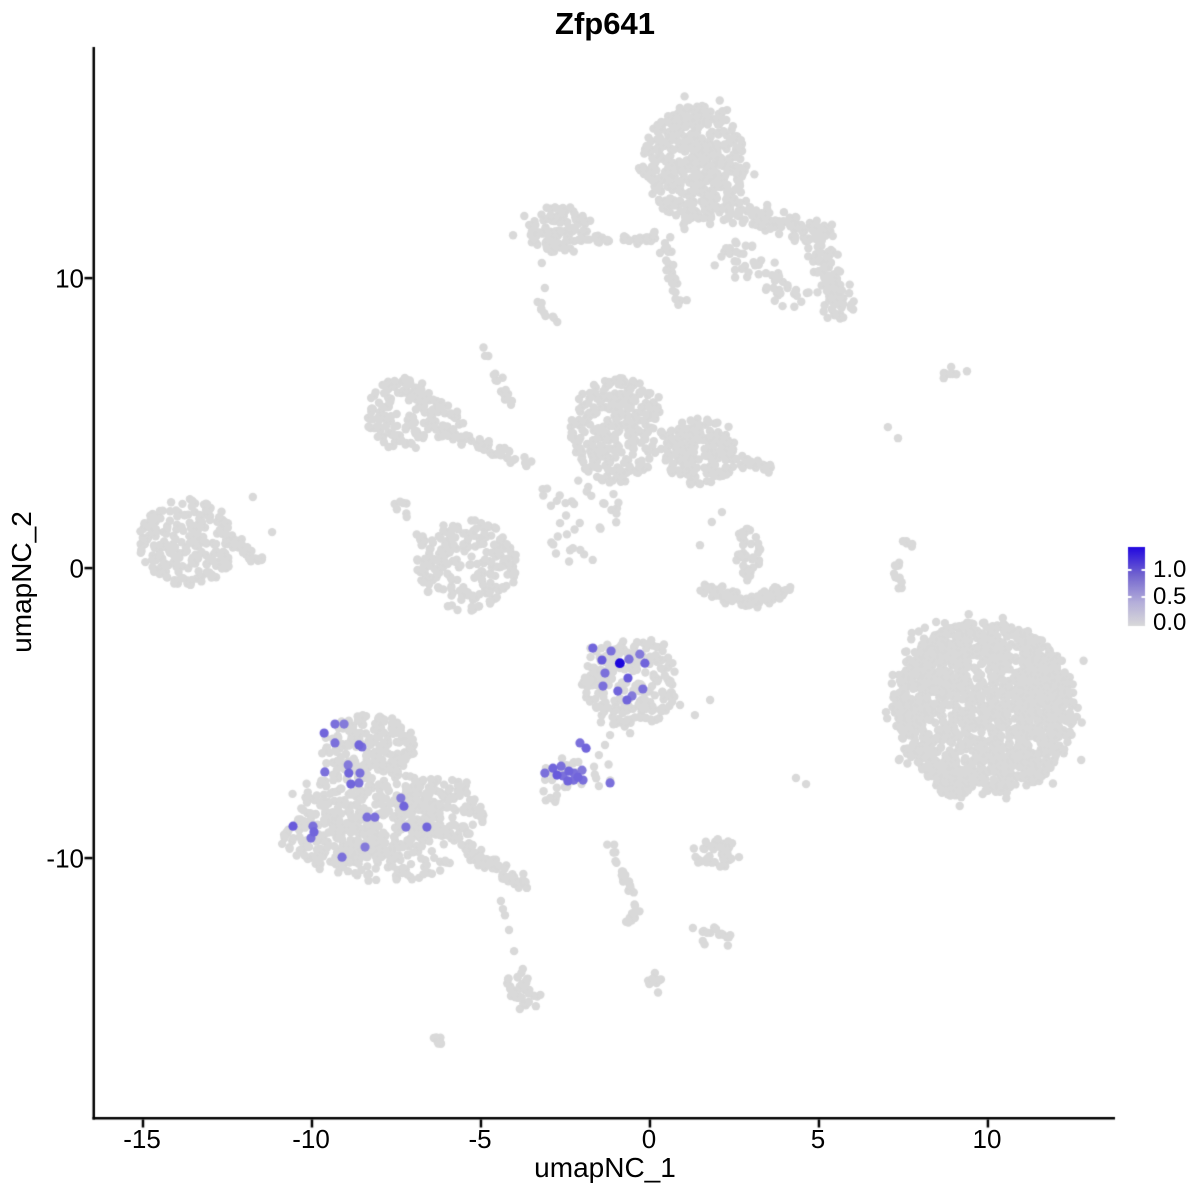 The width and height of the screenshot is (1200, 1200). I want to click on legend-tick-label: 0.0, so click(1170, 622).